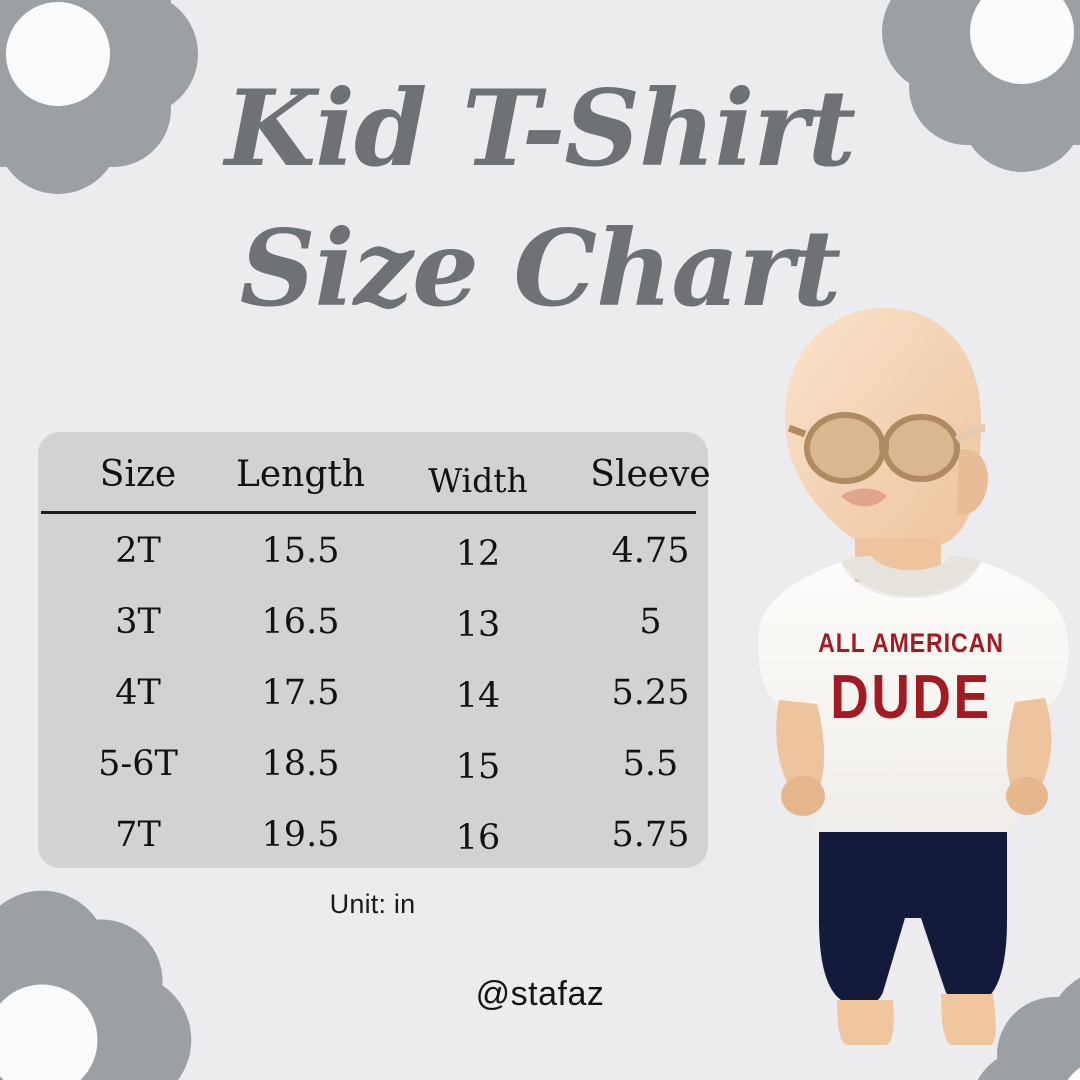  Describe the element at coordinates (138, 693) in the screenshot. I see `cell-size: 4T` at that location.